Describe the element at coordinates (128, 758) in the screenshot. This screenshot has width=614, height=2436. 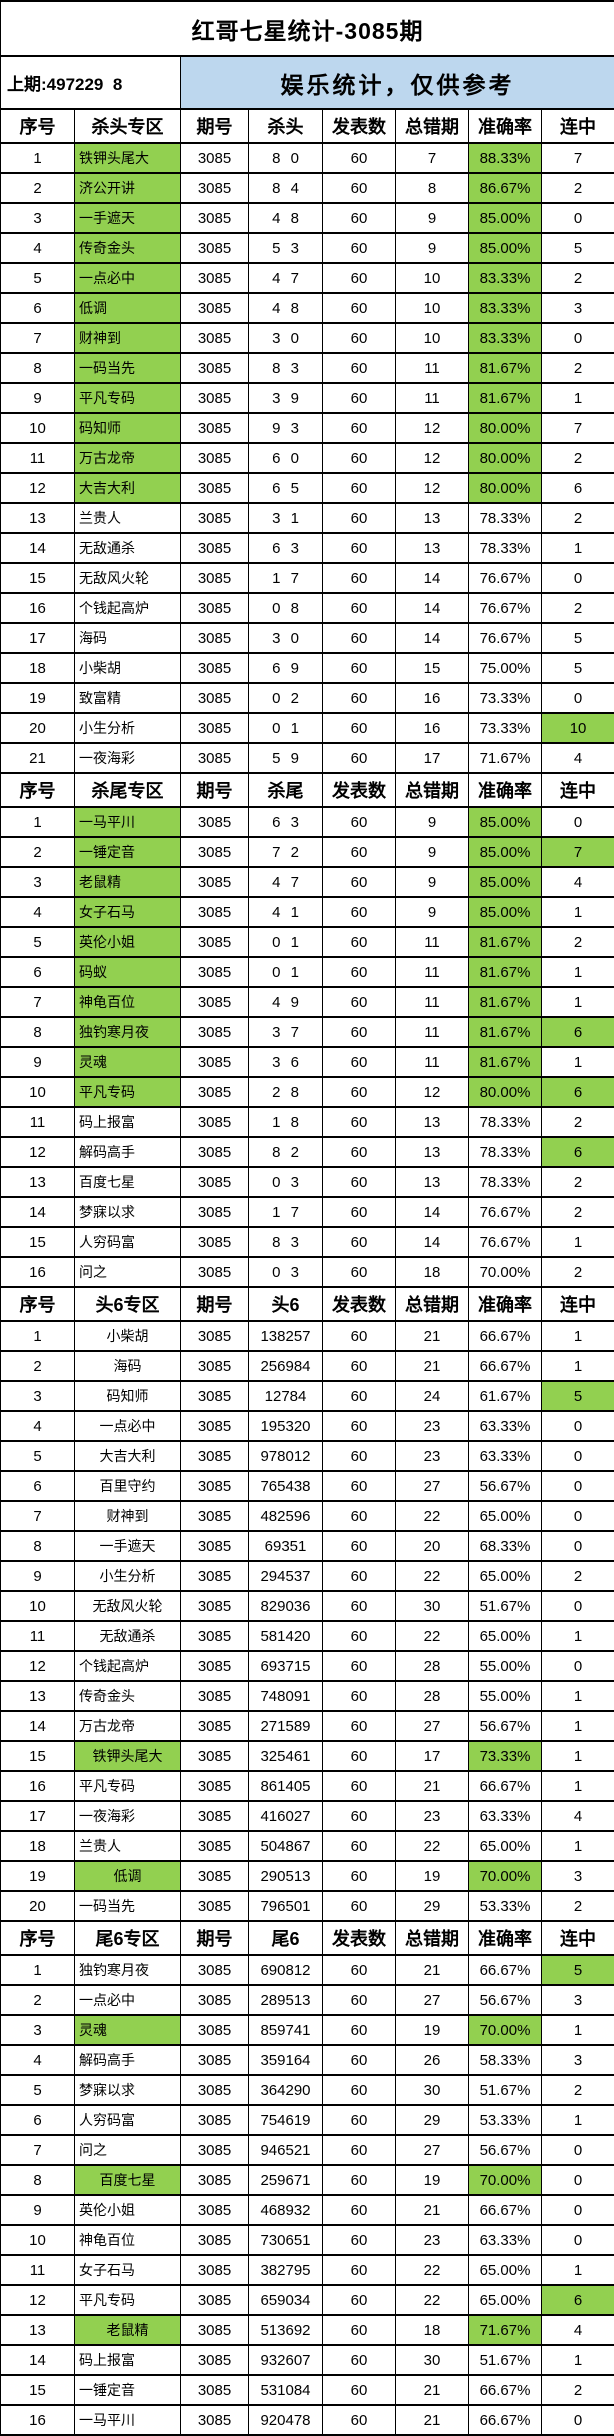
I see `cell-zone-name: 一夜海彩` at that location.